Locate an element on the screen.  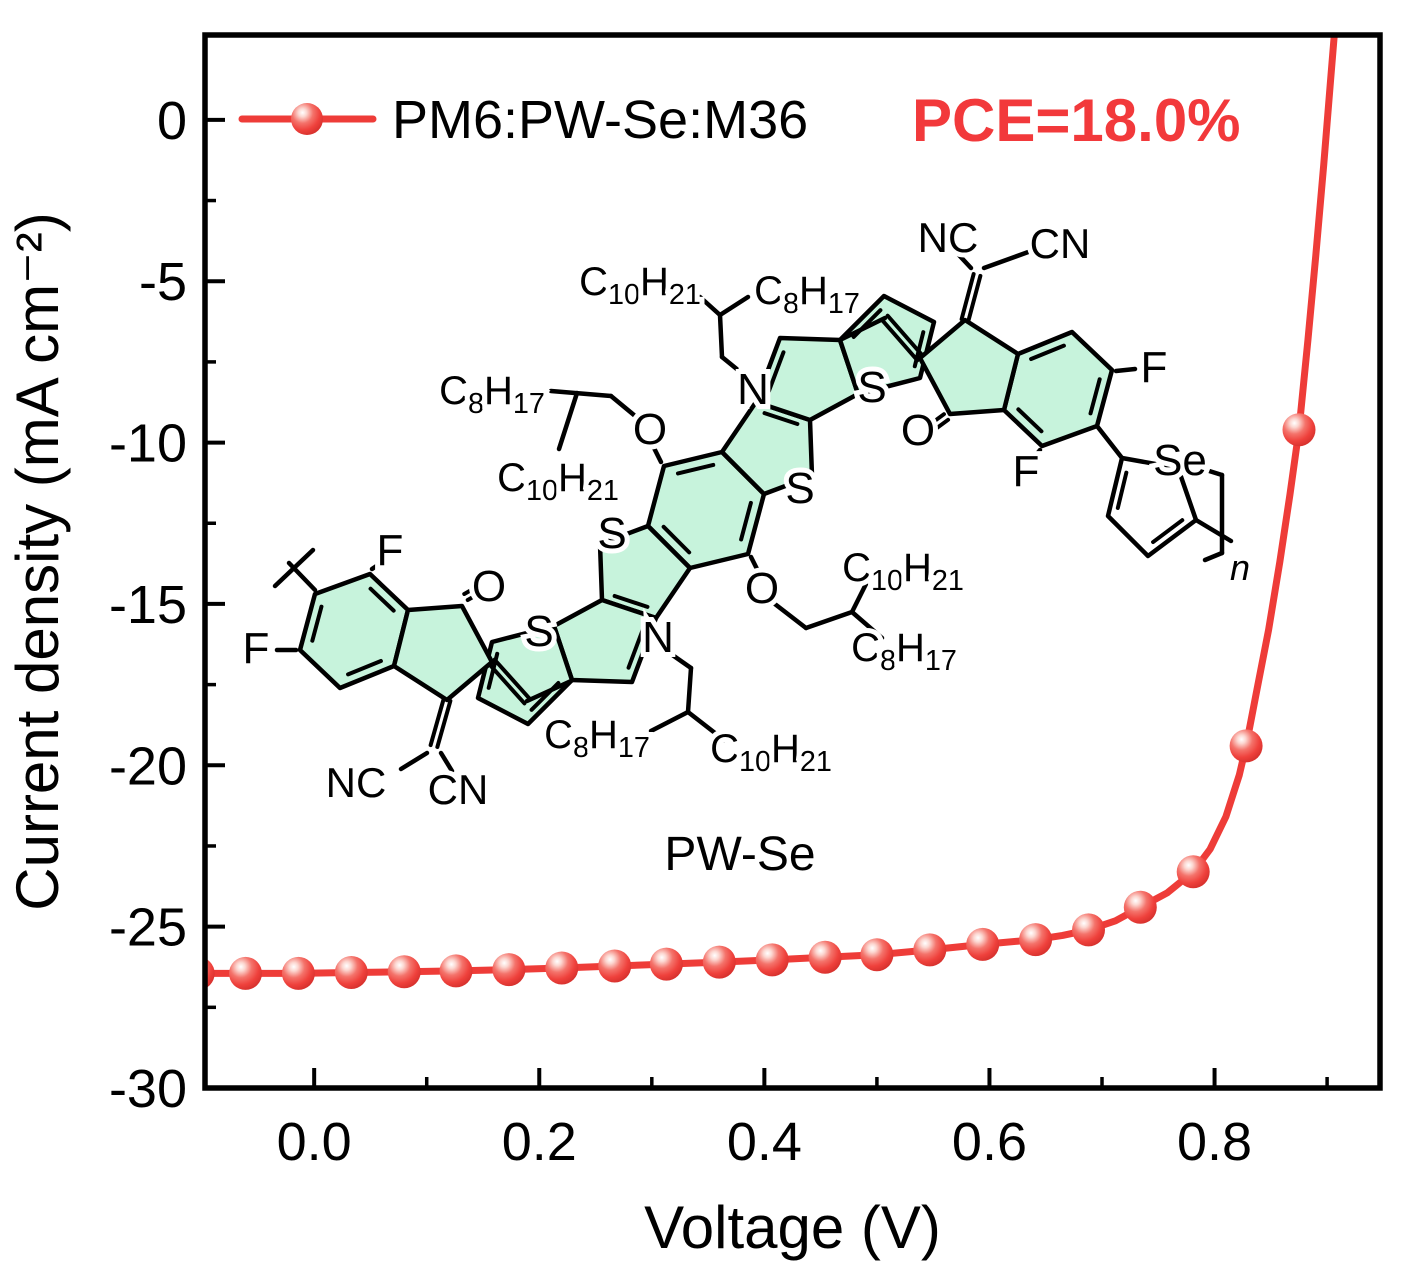
atom-label-part: 21 is located at coordinates (816, 762).